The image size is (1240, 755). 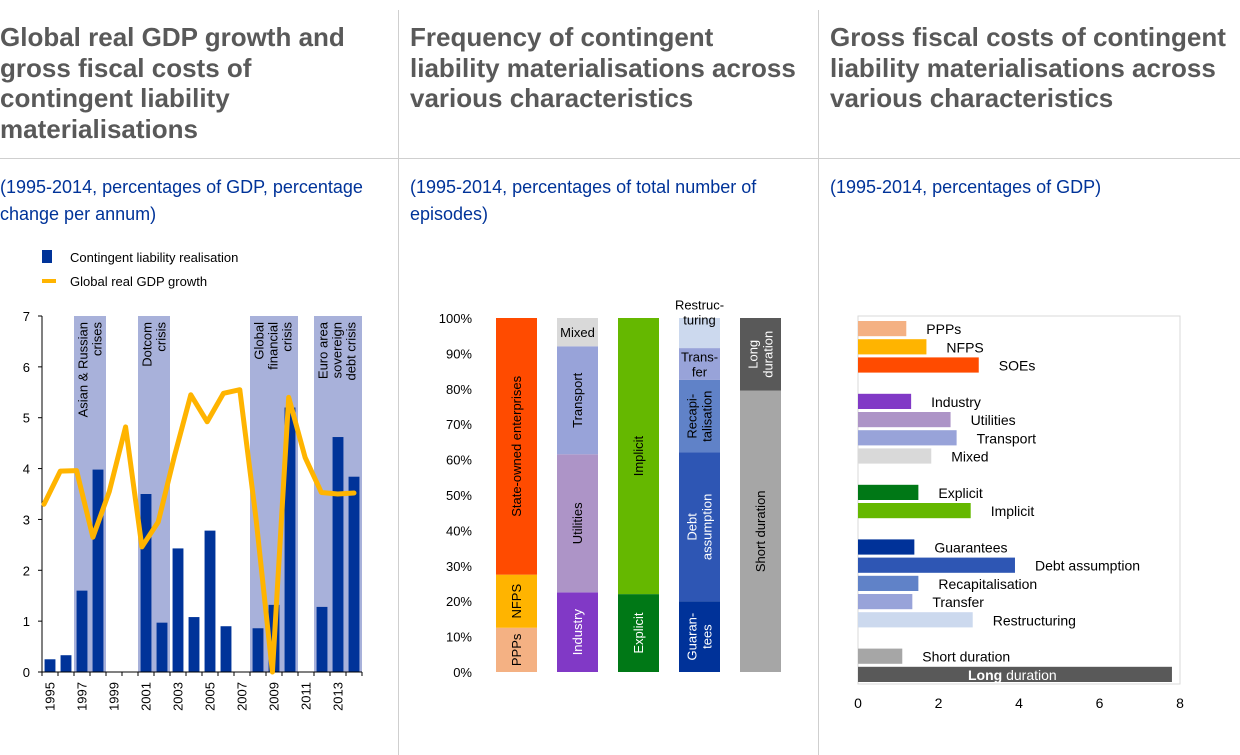 I want to click on crisis-label-line: Global, so click(x=259, y=341).